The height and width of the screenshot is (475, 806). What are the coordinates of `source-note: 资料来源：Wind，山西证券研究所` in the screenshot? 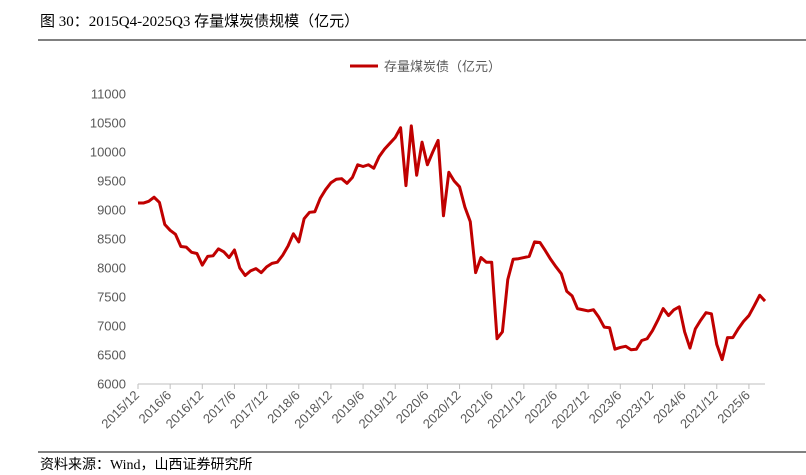 It's located at (146, 465).